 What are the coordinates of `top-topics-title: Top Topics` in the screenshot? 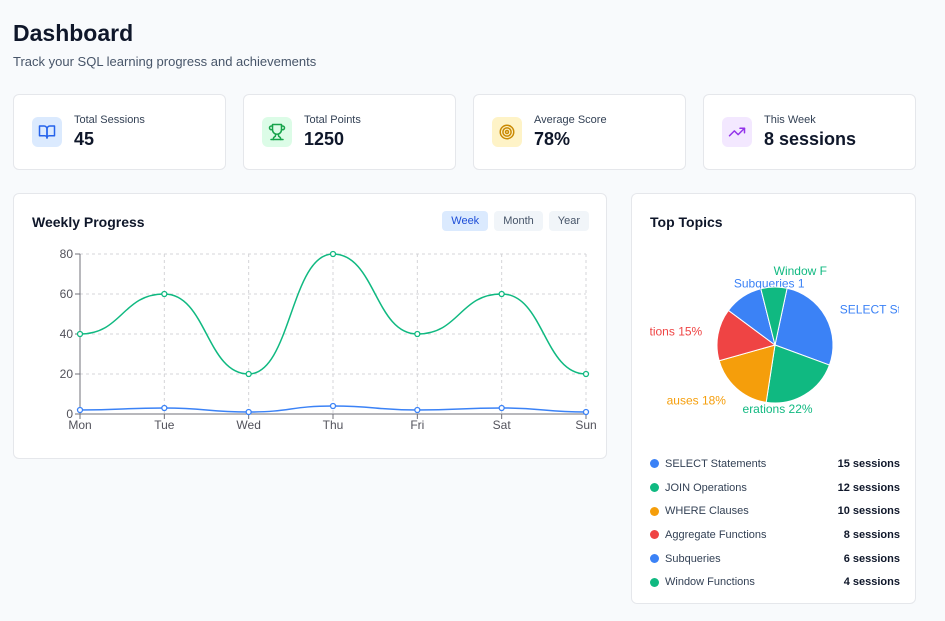 It's located at (686, 222).